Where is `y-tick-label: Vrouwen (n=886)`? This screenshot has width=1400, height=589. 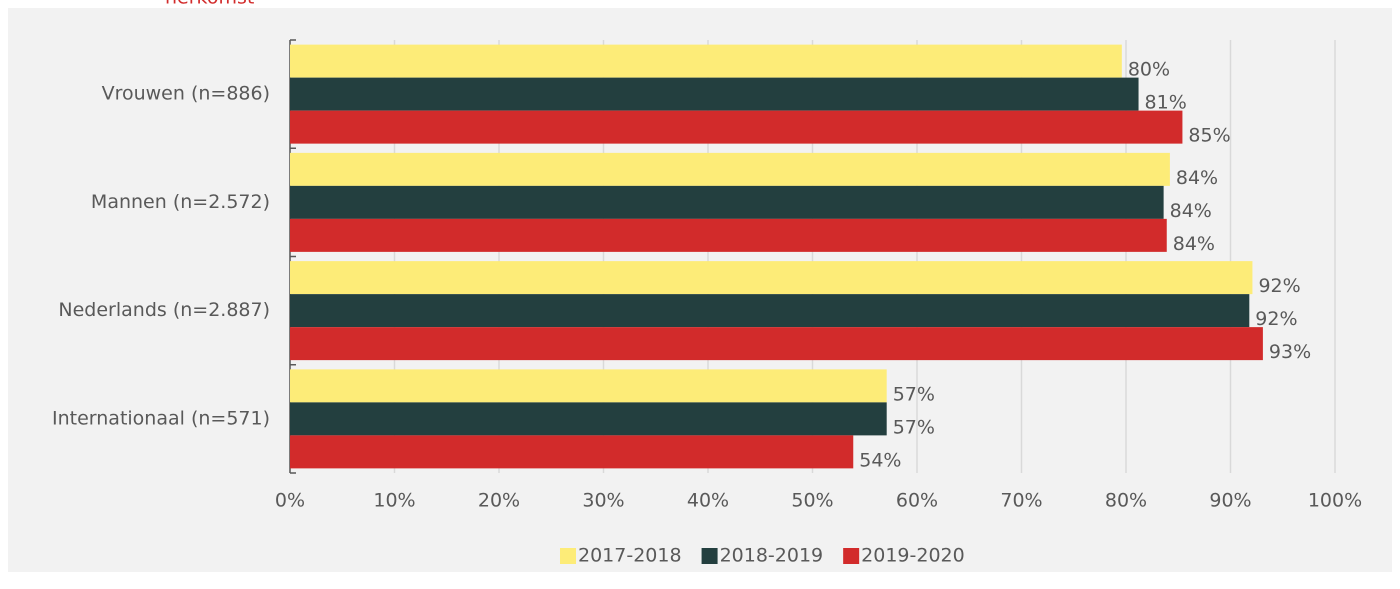
y-tick-label: Vrouwen (n=886) is located at coordinates (186, 94).